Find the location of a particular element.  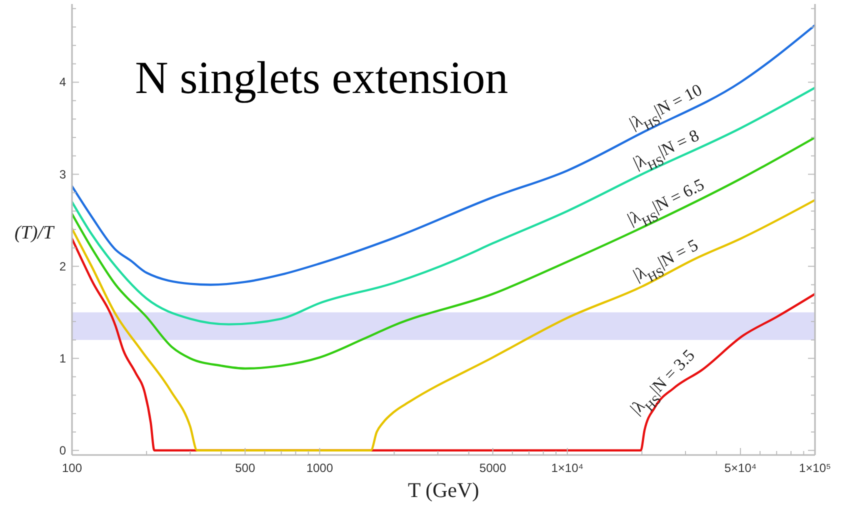

x-axis-title: T (GeV) is located at coordinates (444, 490).